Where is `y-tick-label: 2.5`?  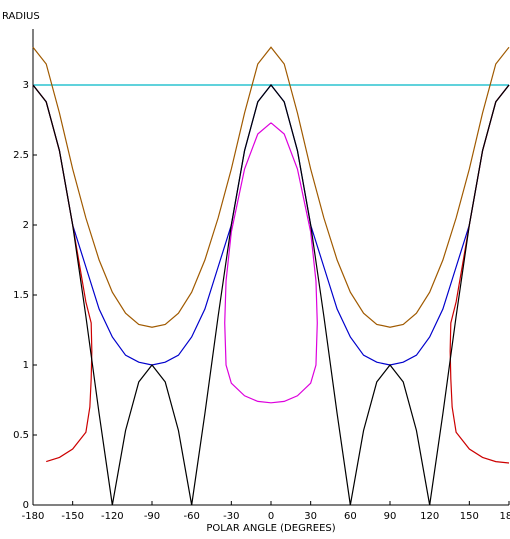 y-tick-label: 2.5 is located at coordinates (21, 155).